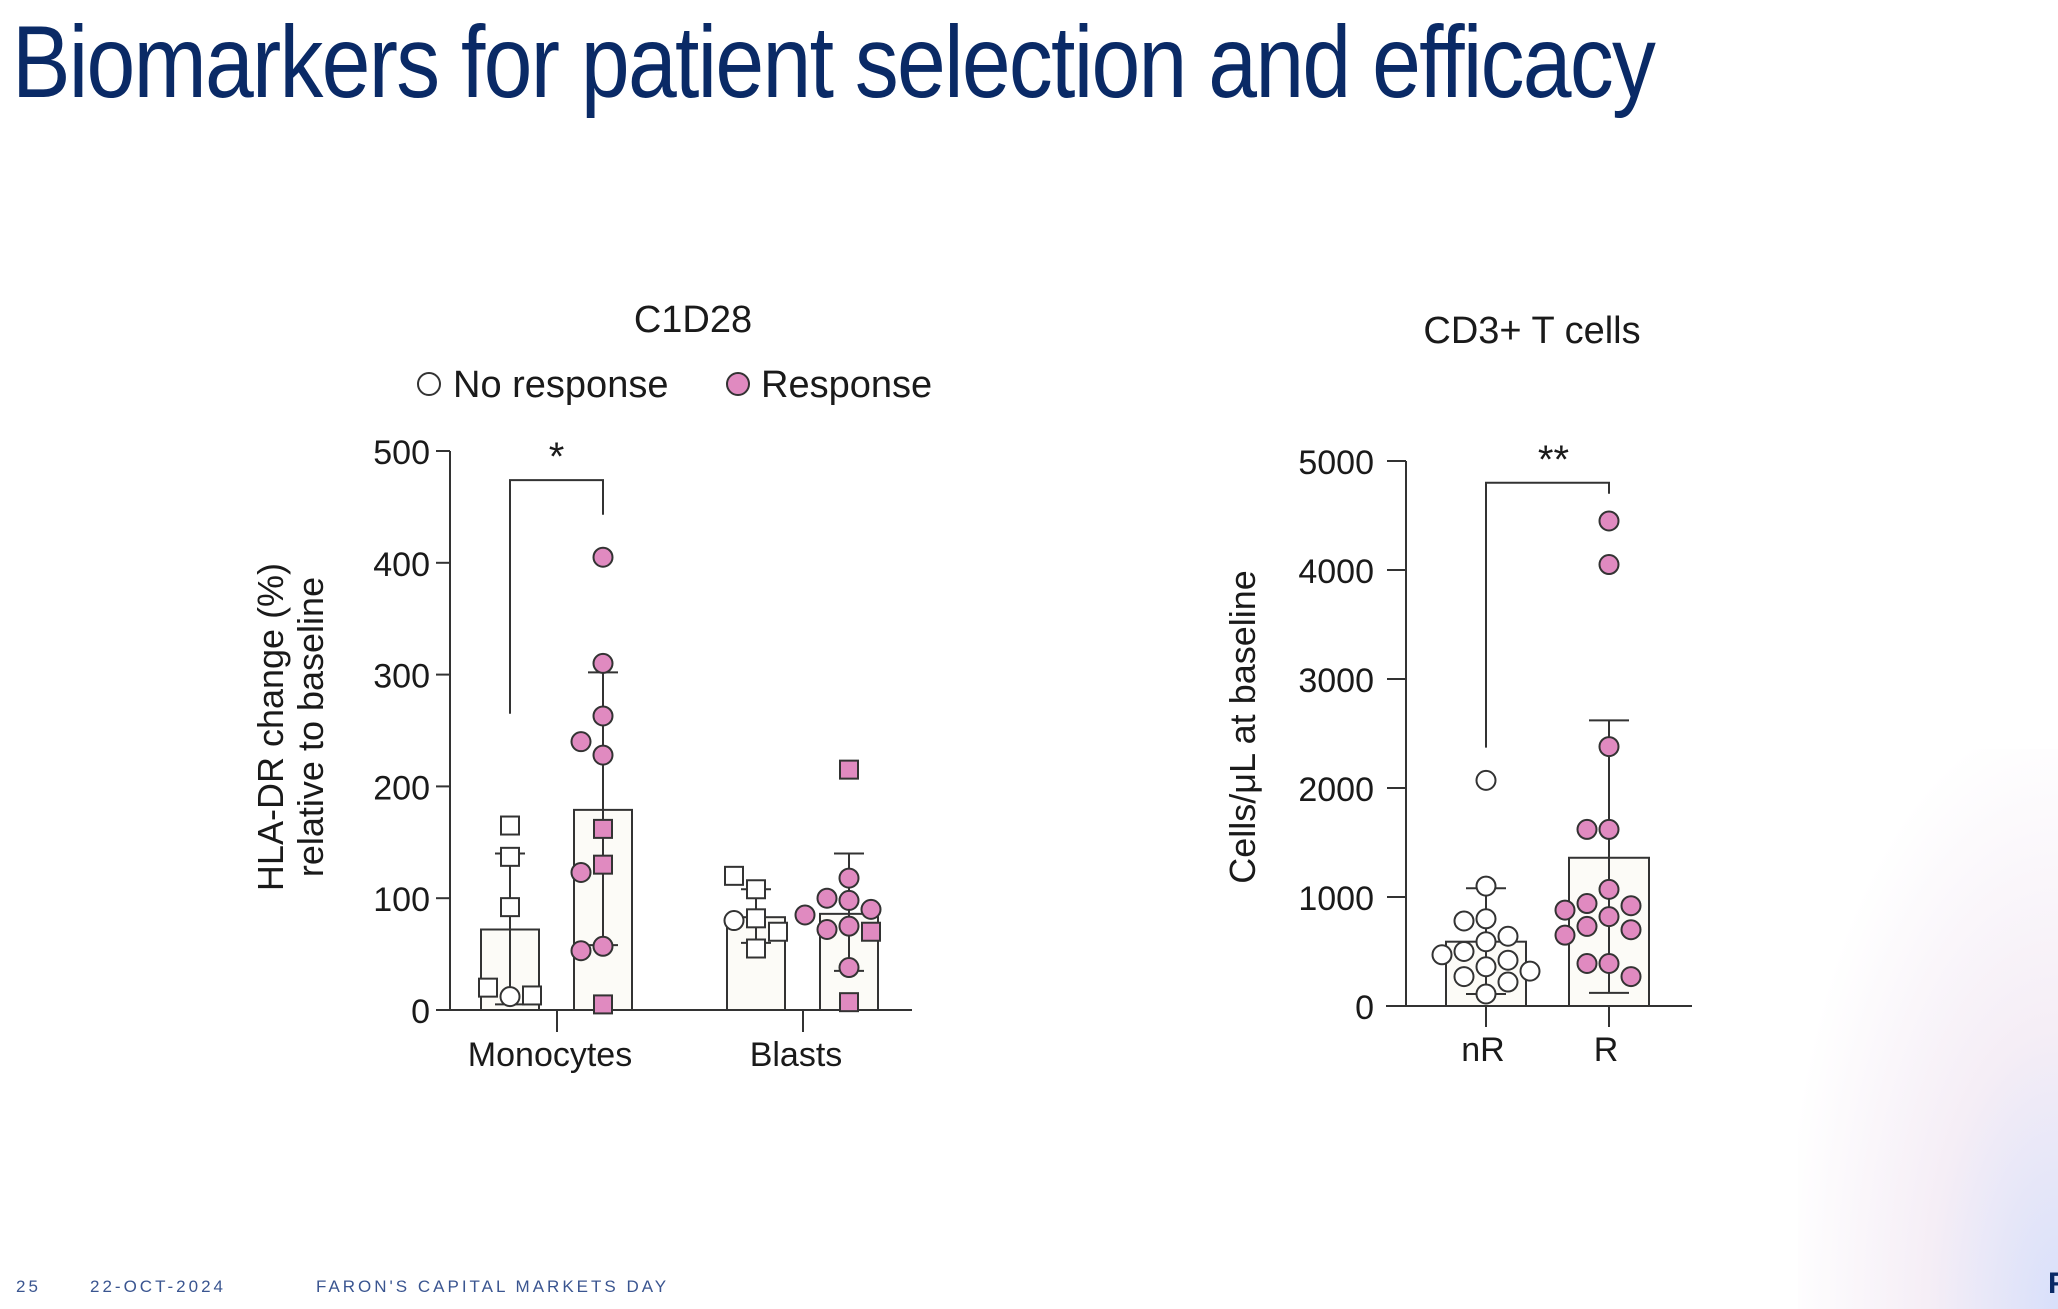  What do you see at coordinates (1482, 1050) in the screenshot?
I see `chart2-x-tick-label: nR` at bounding box center [1482, 1050].